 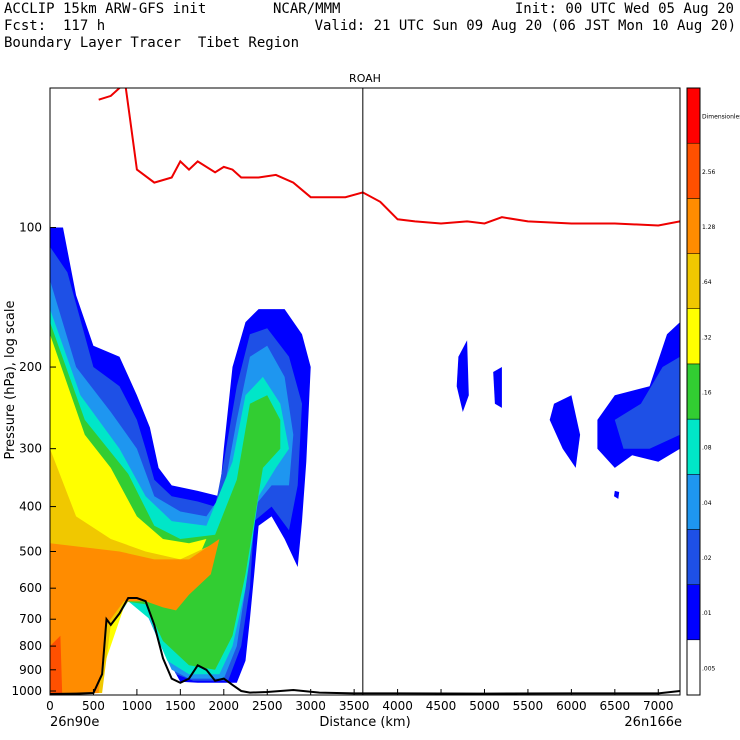 What do you see at coordinates (224, 706) in the screenshot?
I see `x-tick-label: 2000` at bounding box center [224, 706].